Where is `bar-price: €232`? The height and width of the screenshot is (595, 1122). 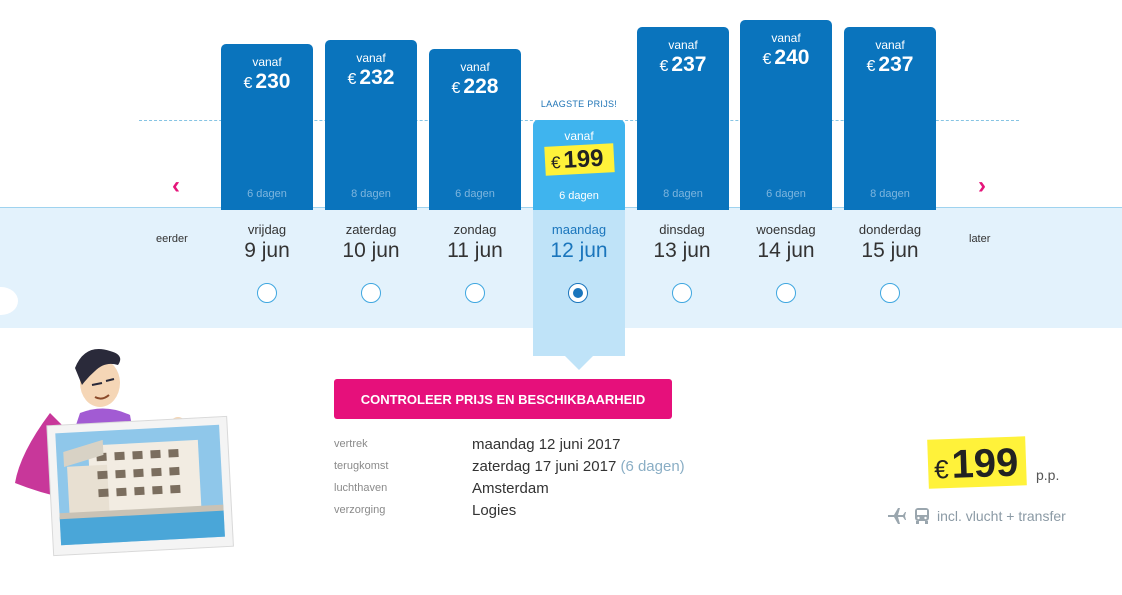
bar-price: €232 is located at coordinates (371, 77).